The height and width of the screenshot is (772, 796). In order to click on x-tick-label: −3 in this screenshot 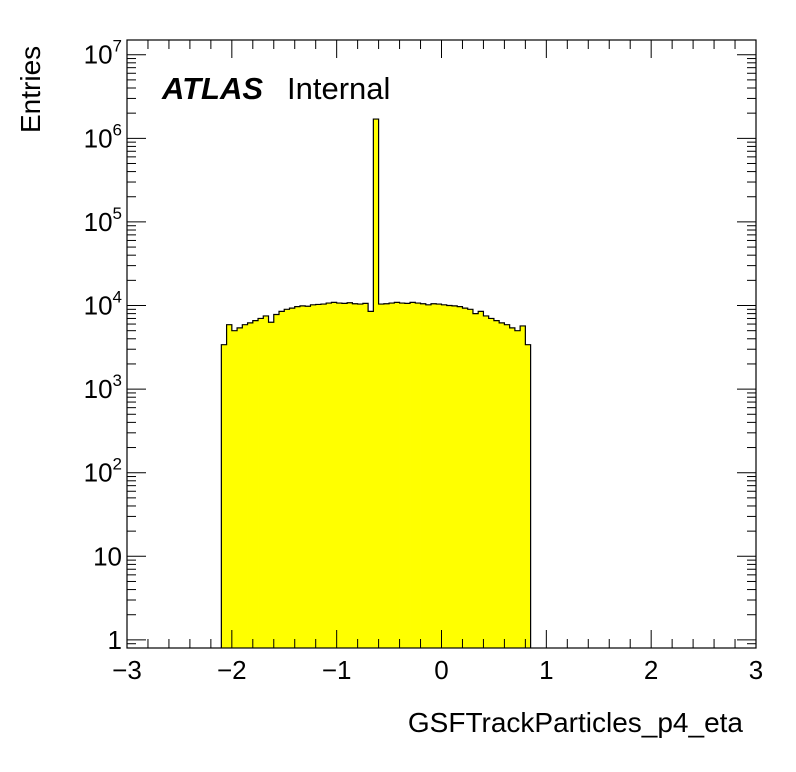, I will do `click(127, 670)`.